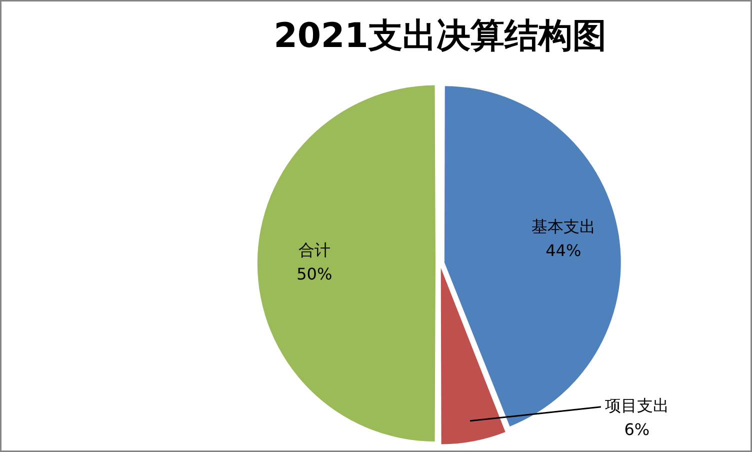 This screenshot has width=752, height=452. What do you see at coordinates (637, 430) in the screenshot?
I see `data-label: 6%` at bounding box center [637, 430].